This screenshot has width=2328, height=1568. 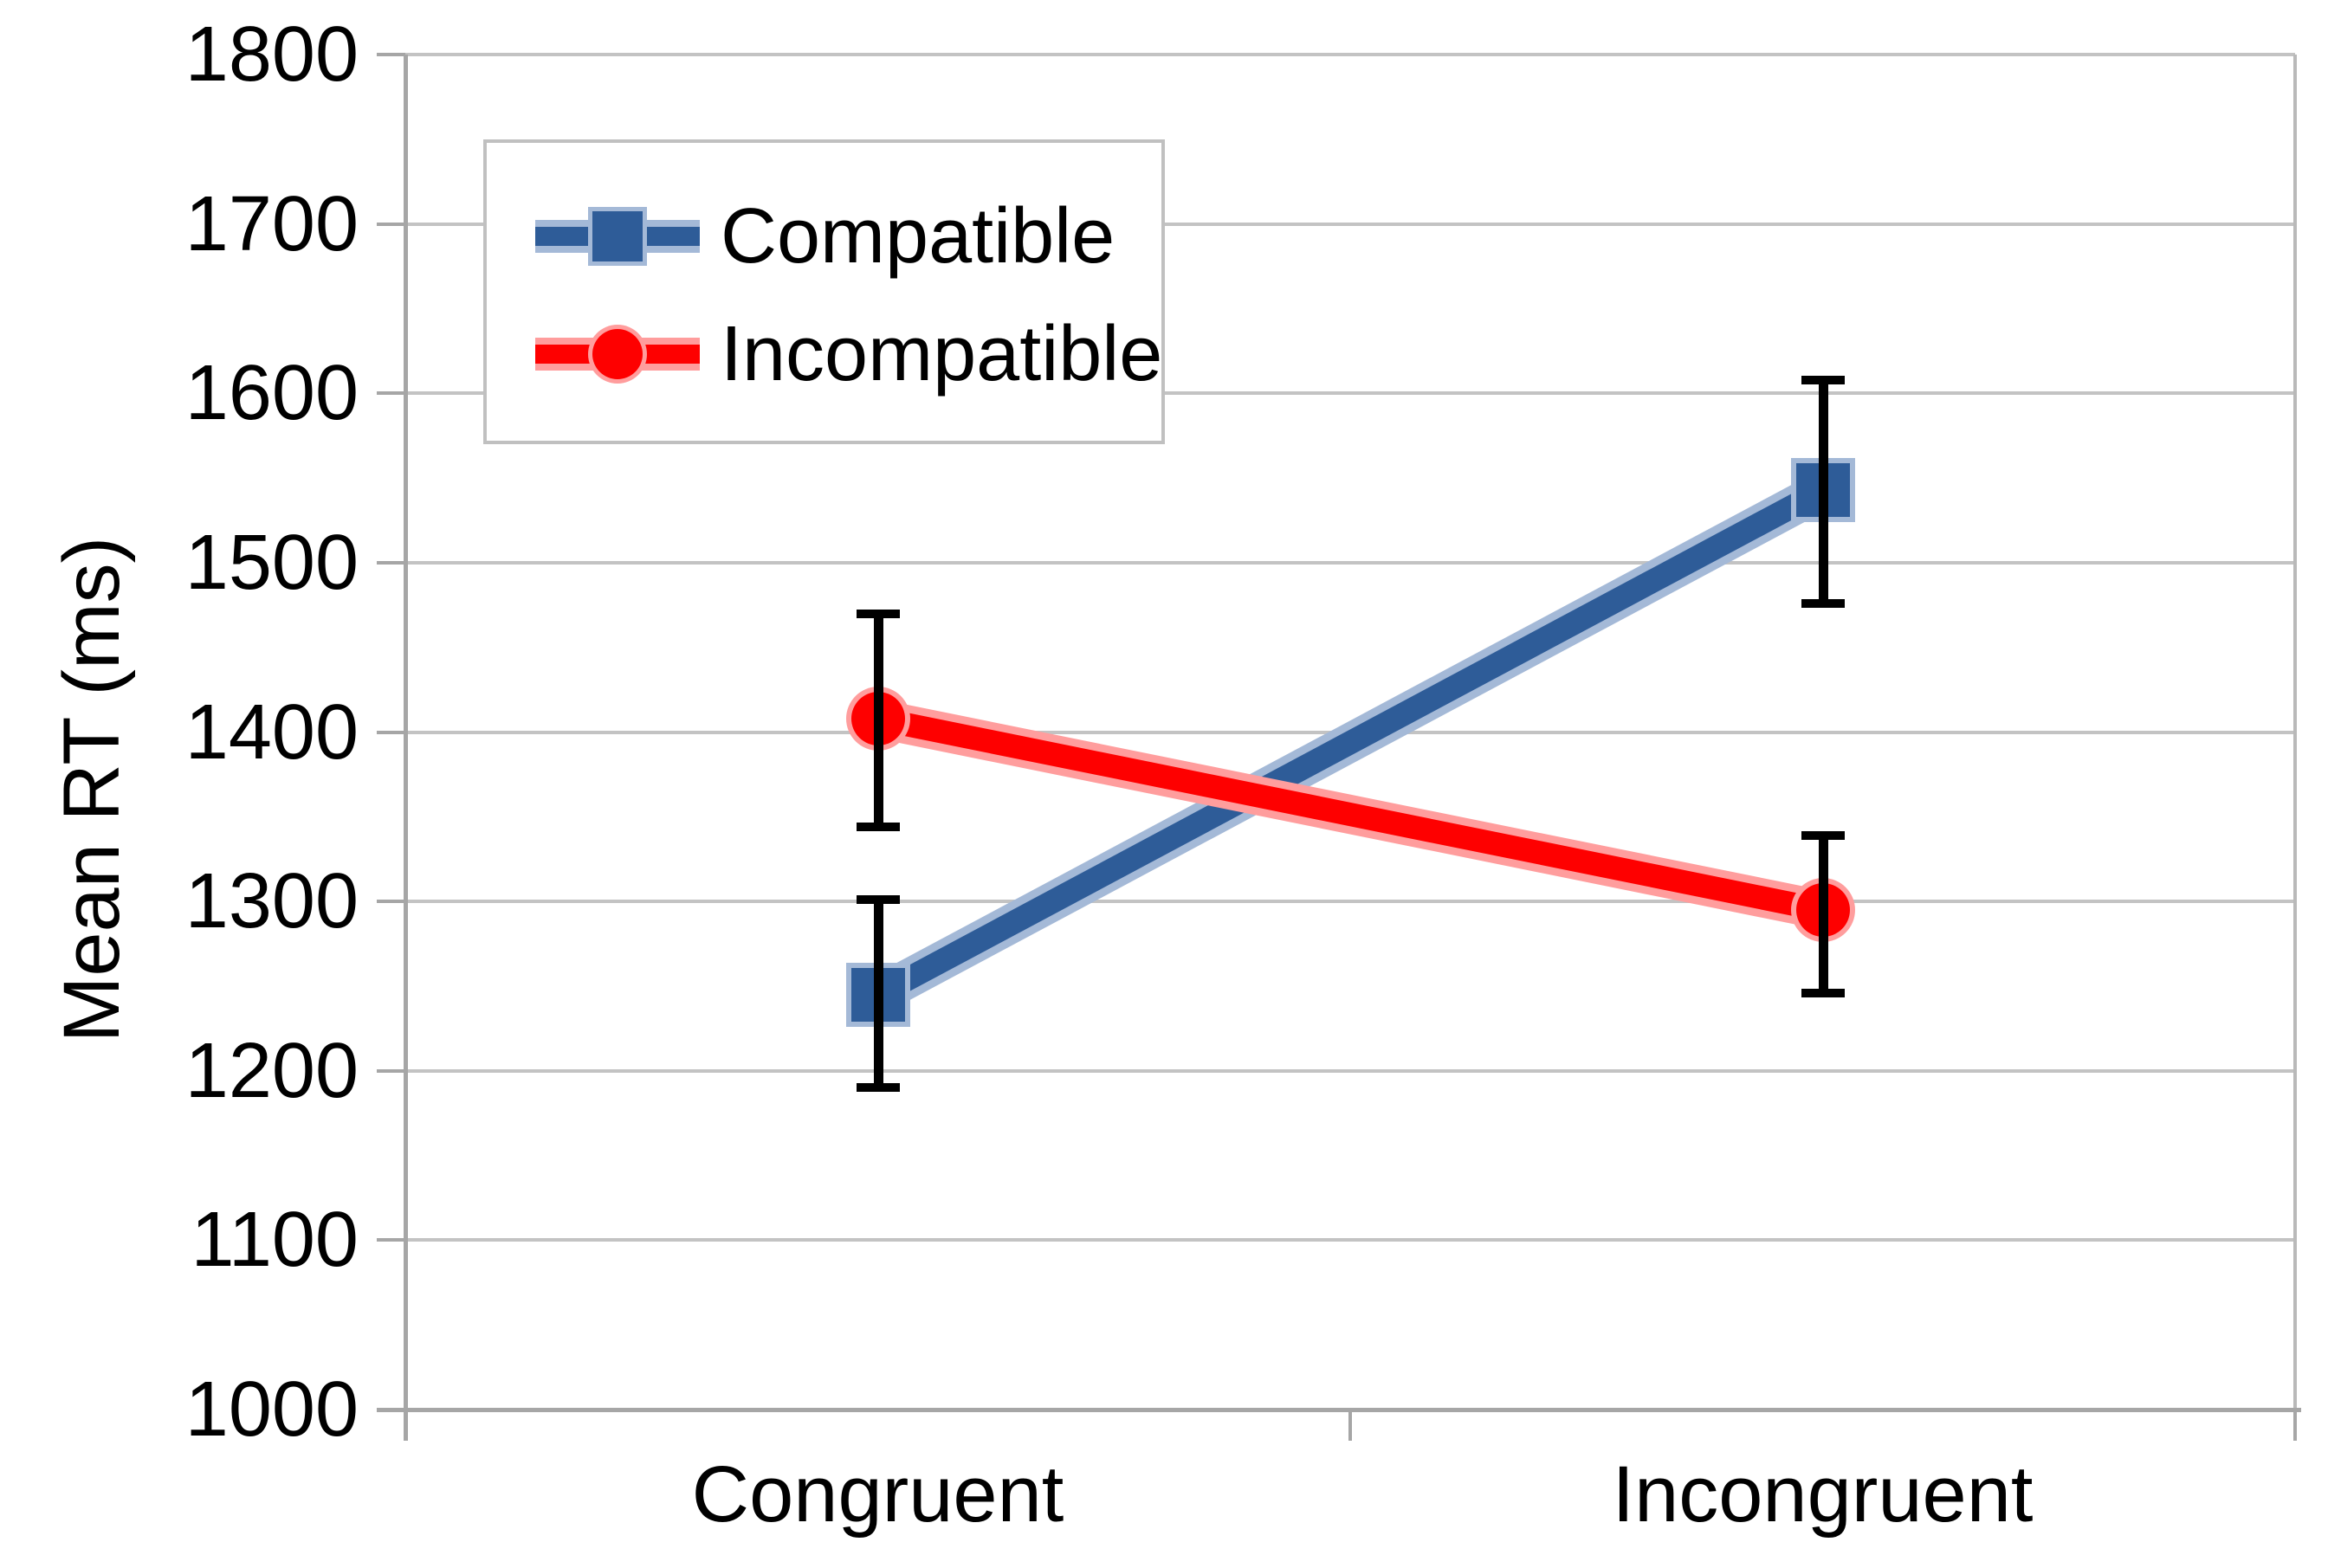 I want to click on y-axis-title: Mean RT (ms), so click(x=92, y=789).